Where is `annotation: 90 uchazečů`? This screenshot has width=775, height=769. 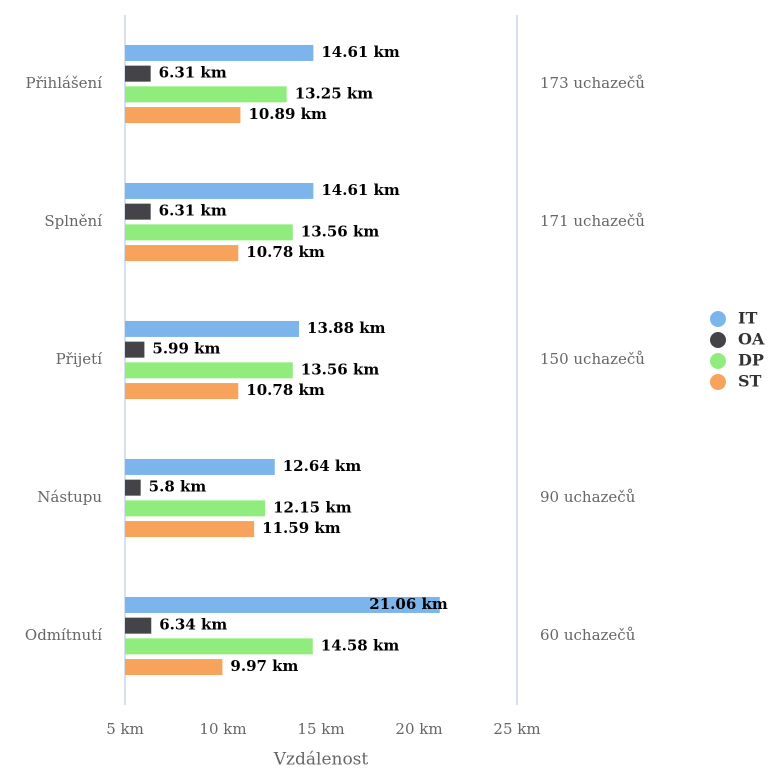 annotation: 90 uchazečů is located at coordinates (588, 497).